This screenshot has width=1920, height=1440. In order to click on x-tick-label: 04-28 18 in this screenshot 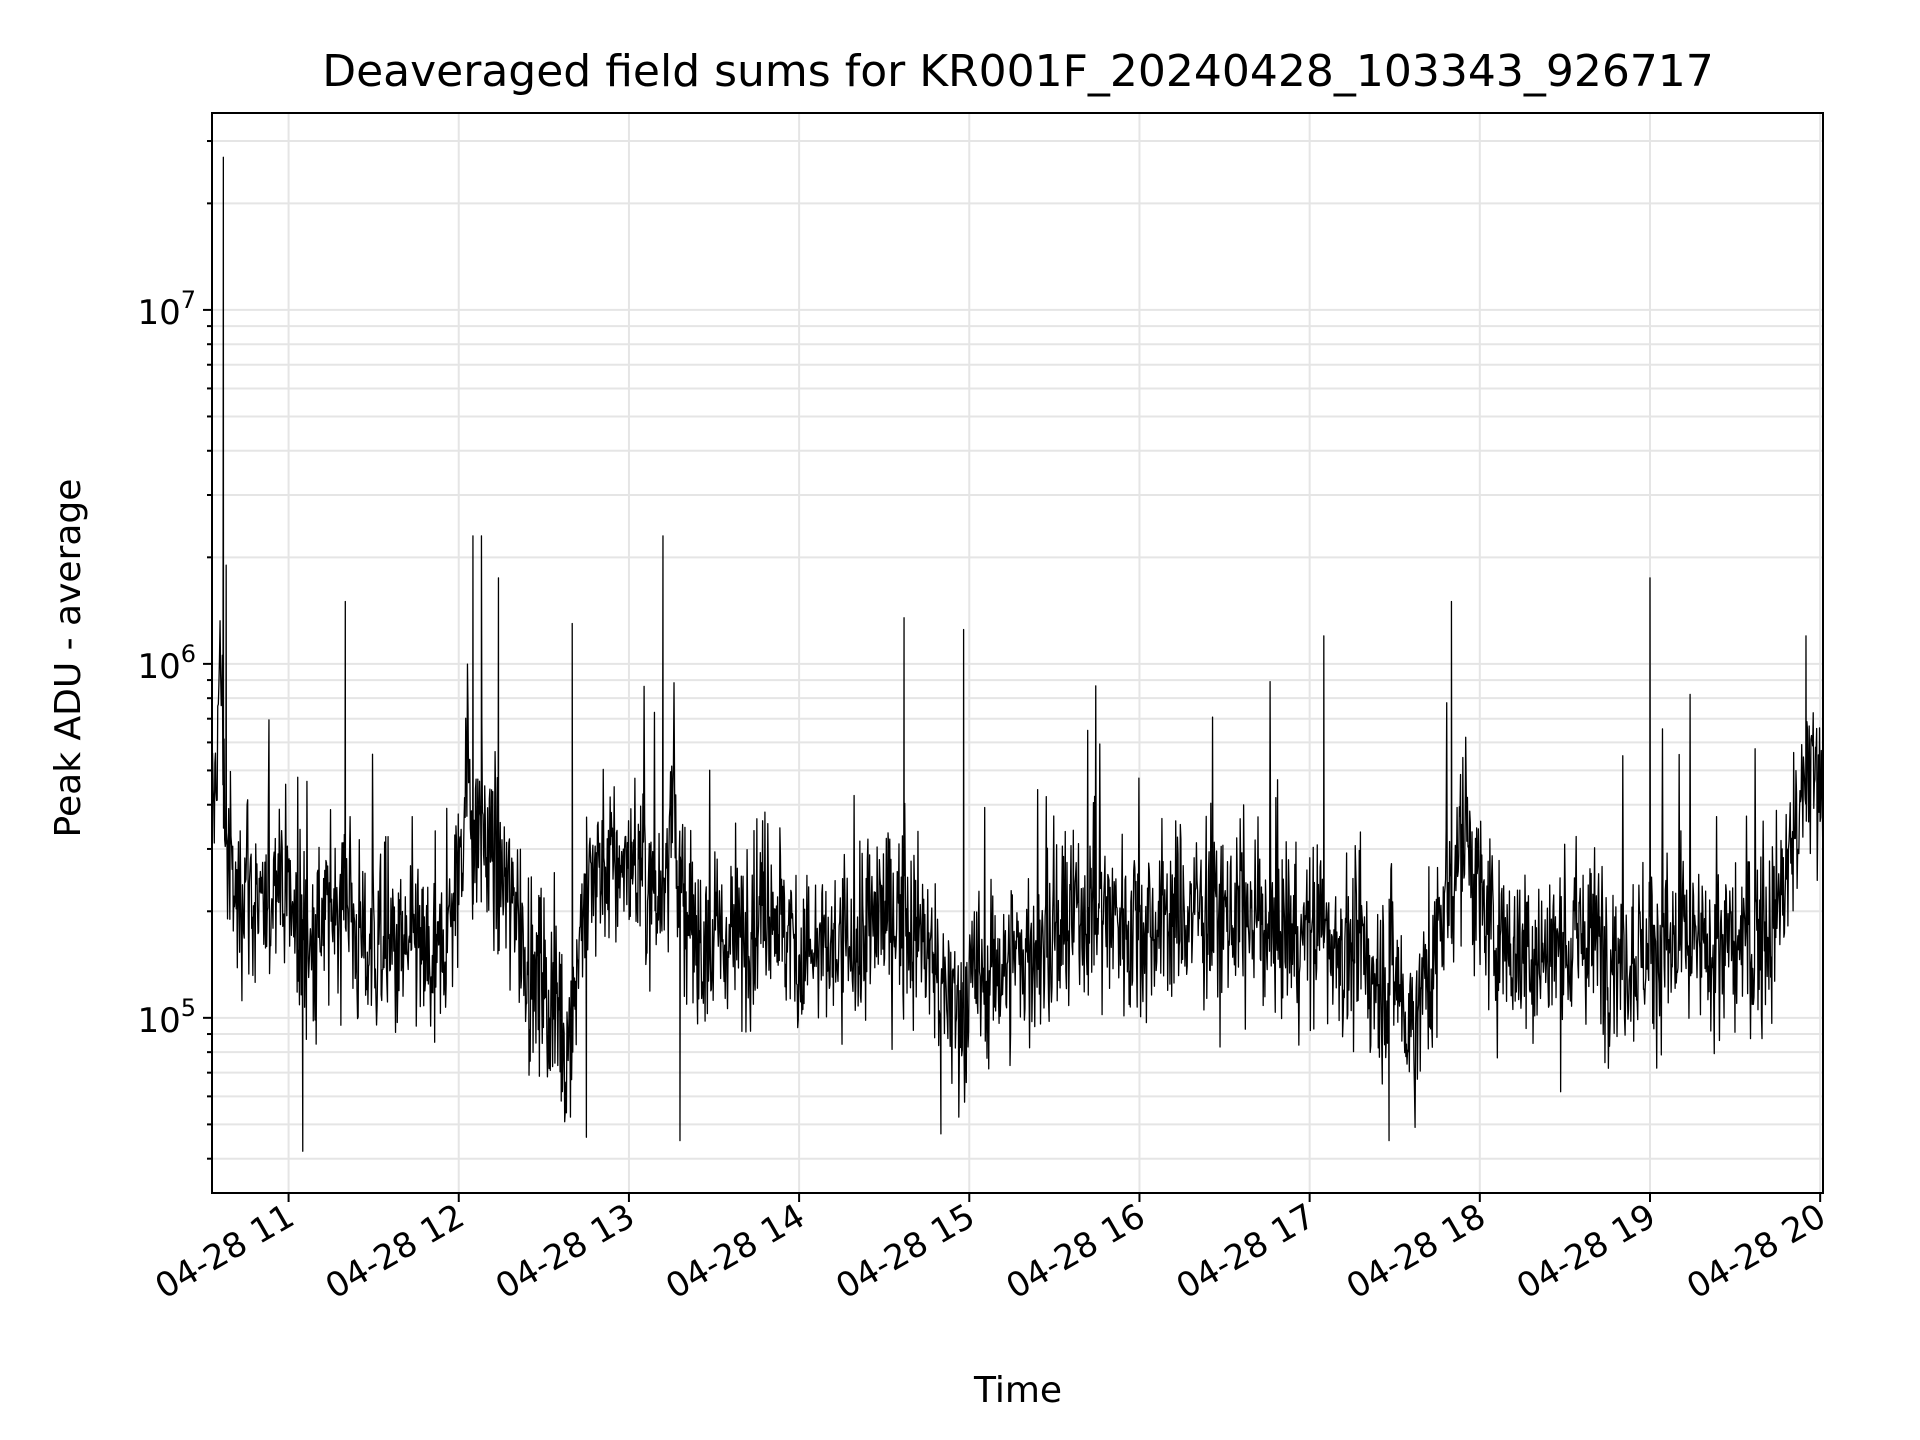, I will do `click(1416, 1251)`.